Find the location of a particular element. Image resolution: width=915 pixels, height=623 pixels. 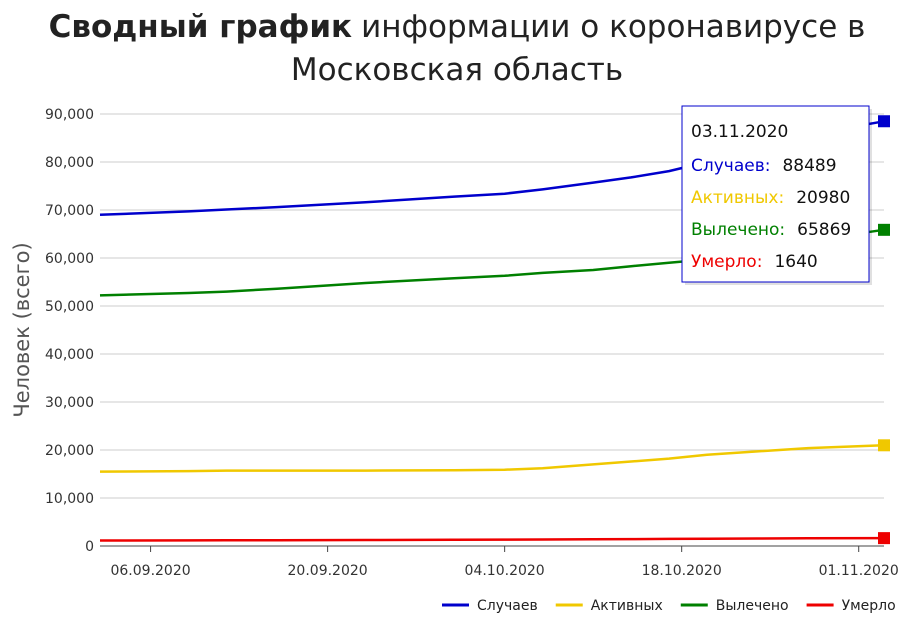

y-tick-label: 90,000 is located at coordinates (69, 115).